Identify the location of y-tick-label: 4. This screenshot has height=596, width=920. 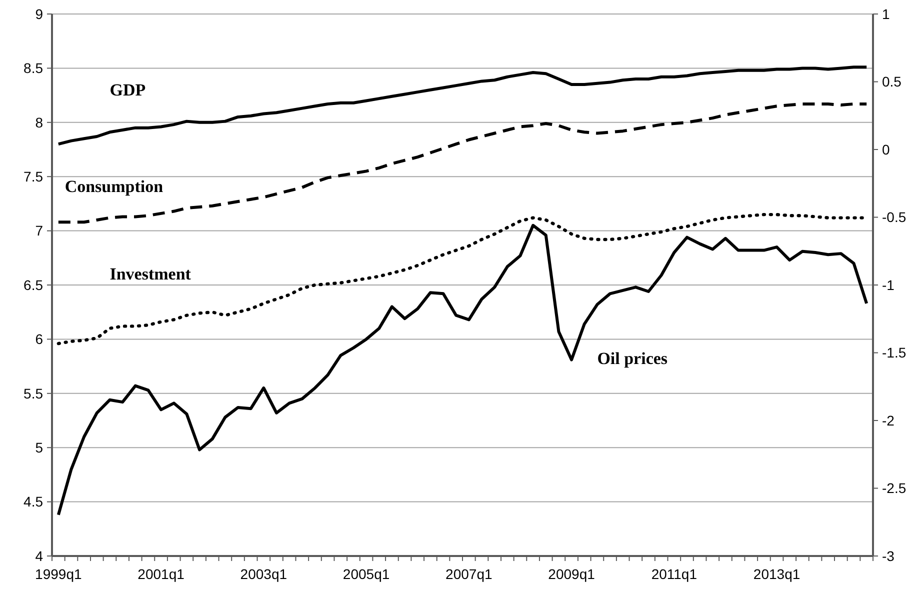
(39, 556).